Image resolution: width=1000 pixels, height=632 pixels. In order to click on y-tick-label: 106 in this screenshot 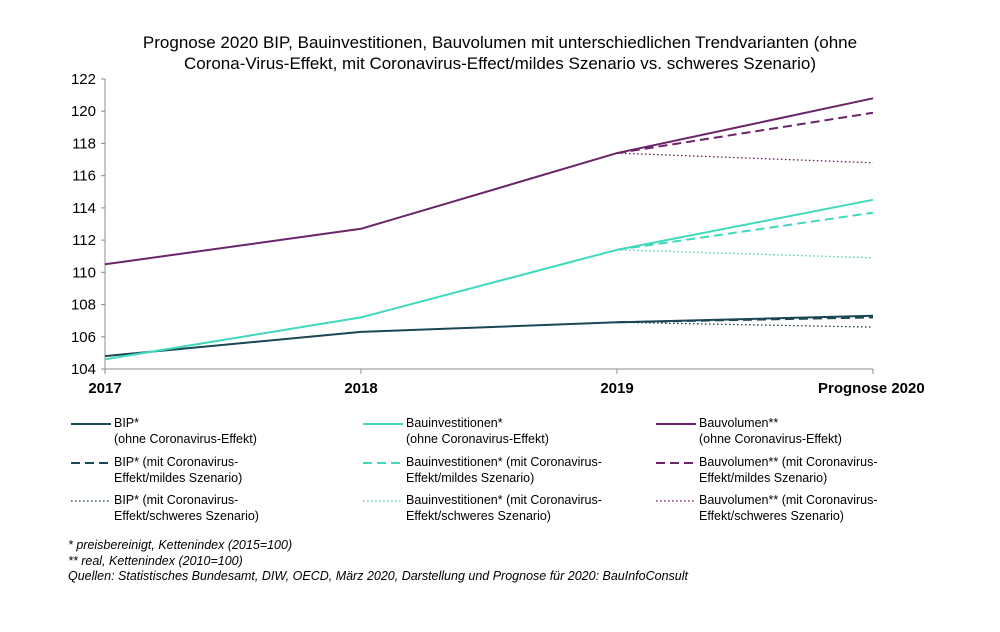, I will do `click(83, 337)`.